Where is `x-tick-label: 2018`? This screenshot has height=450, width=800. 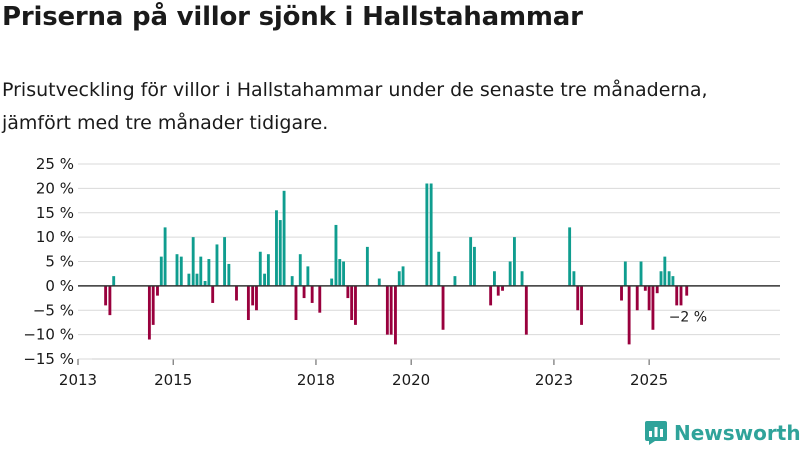
x-tick-label: 2018 is located at coordinates (316, 380).